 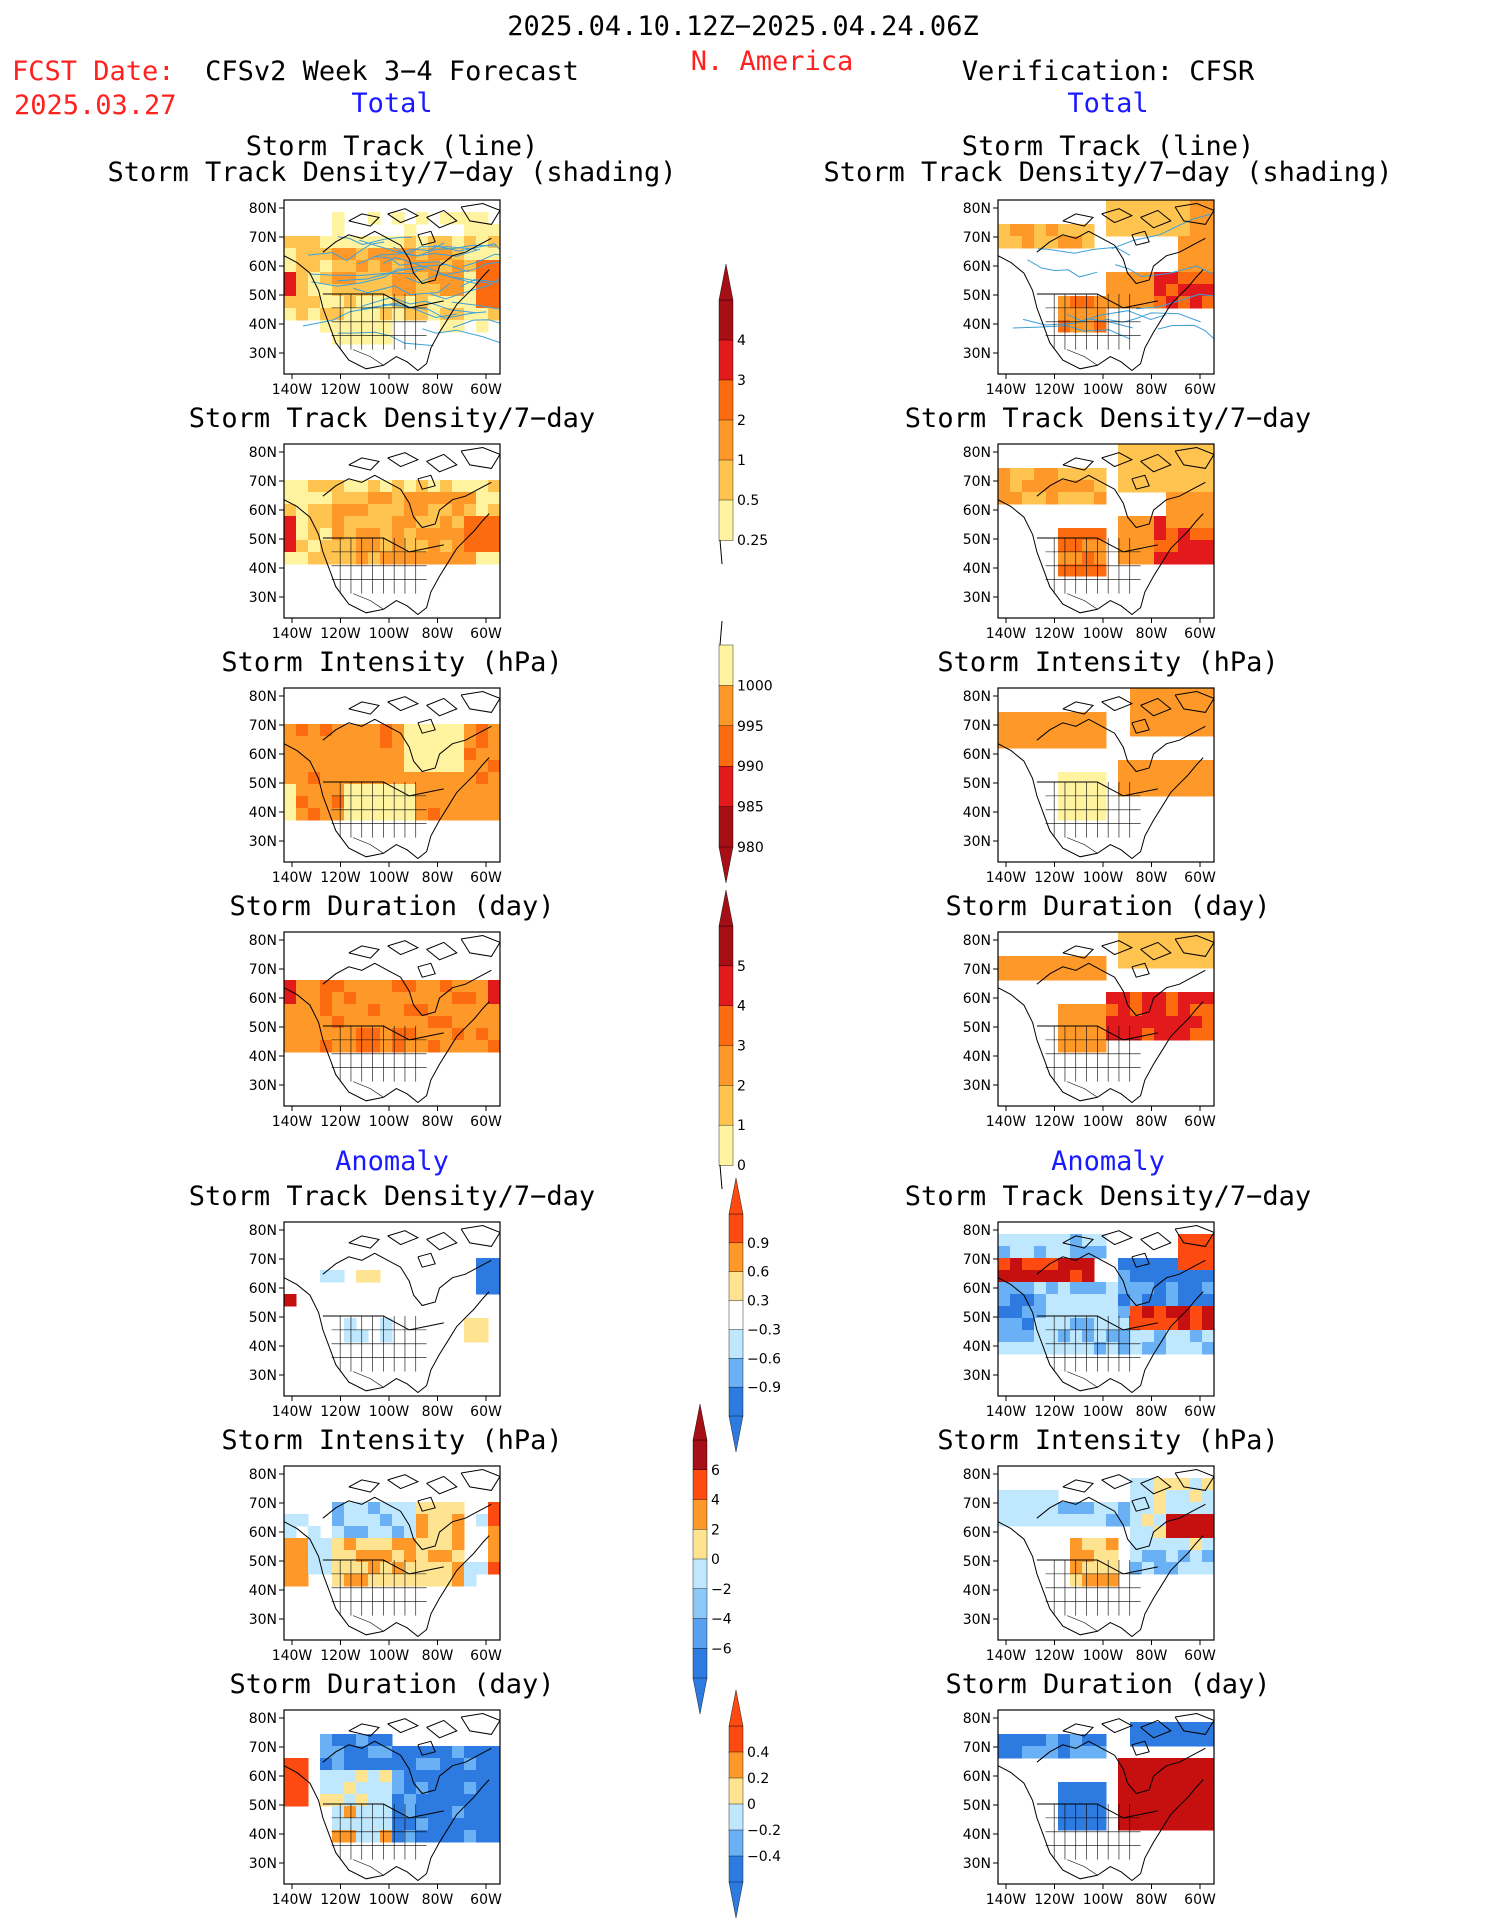 What do you see at coordinates (741, 1126) in the screenshot?
I see `colorbar-tick-label: 1` at bounding box center [741, 1126].